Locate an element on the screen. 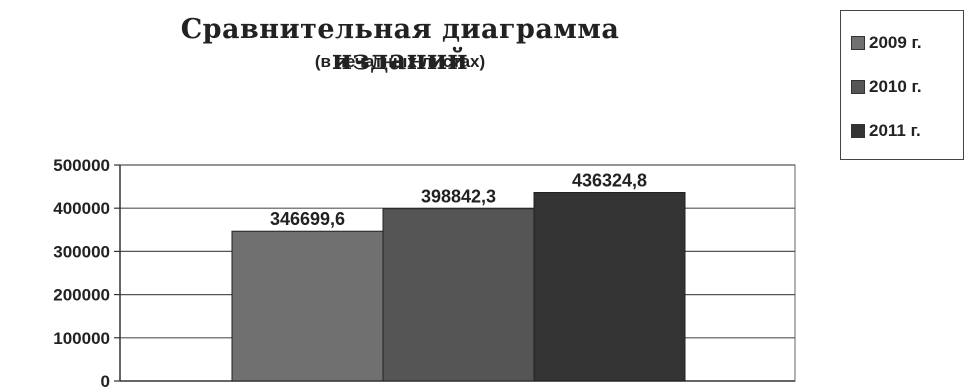  chart-legend: 2009 г. 2010 г. 2011 г. is located at coordinates (902, 85).